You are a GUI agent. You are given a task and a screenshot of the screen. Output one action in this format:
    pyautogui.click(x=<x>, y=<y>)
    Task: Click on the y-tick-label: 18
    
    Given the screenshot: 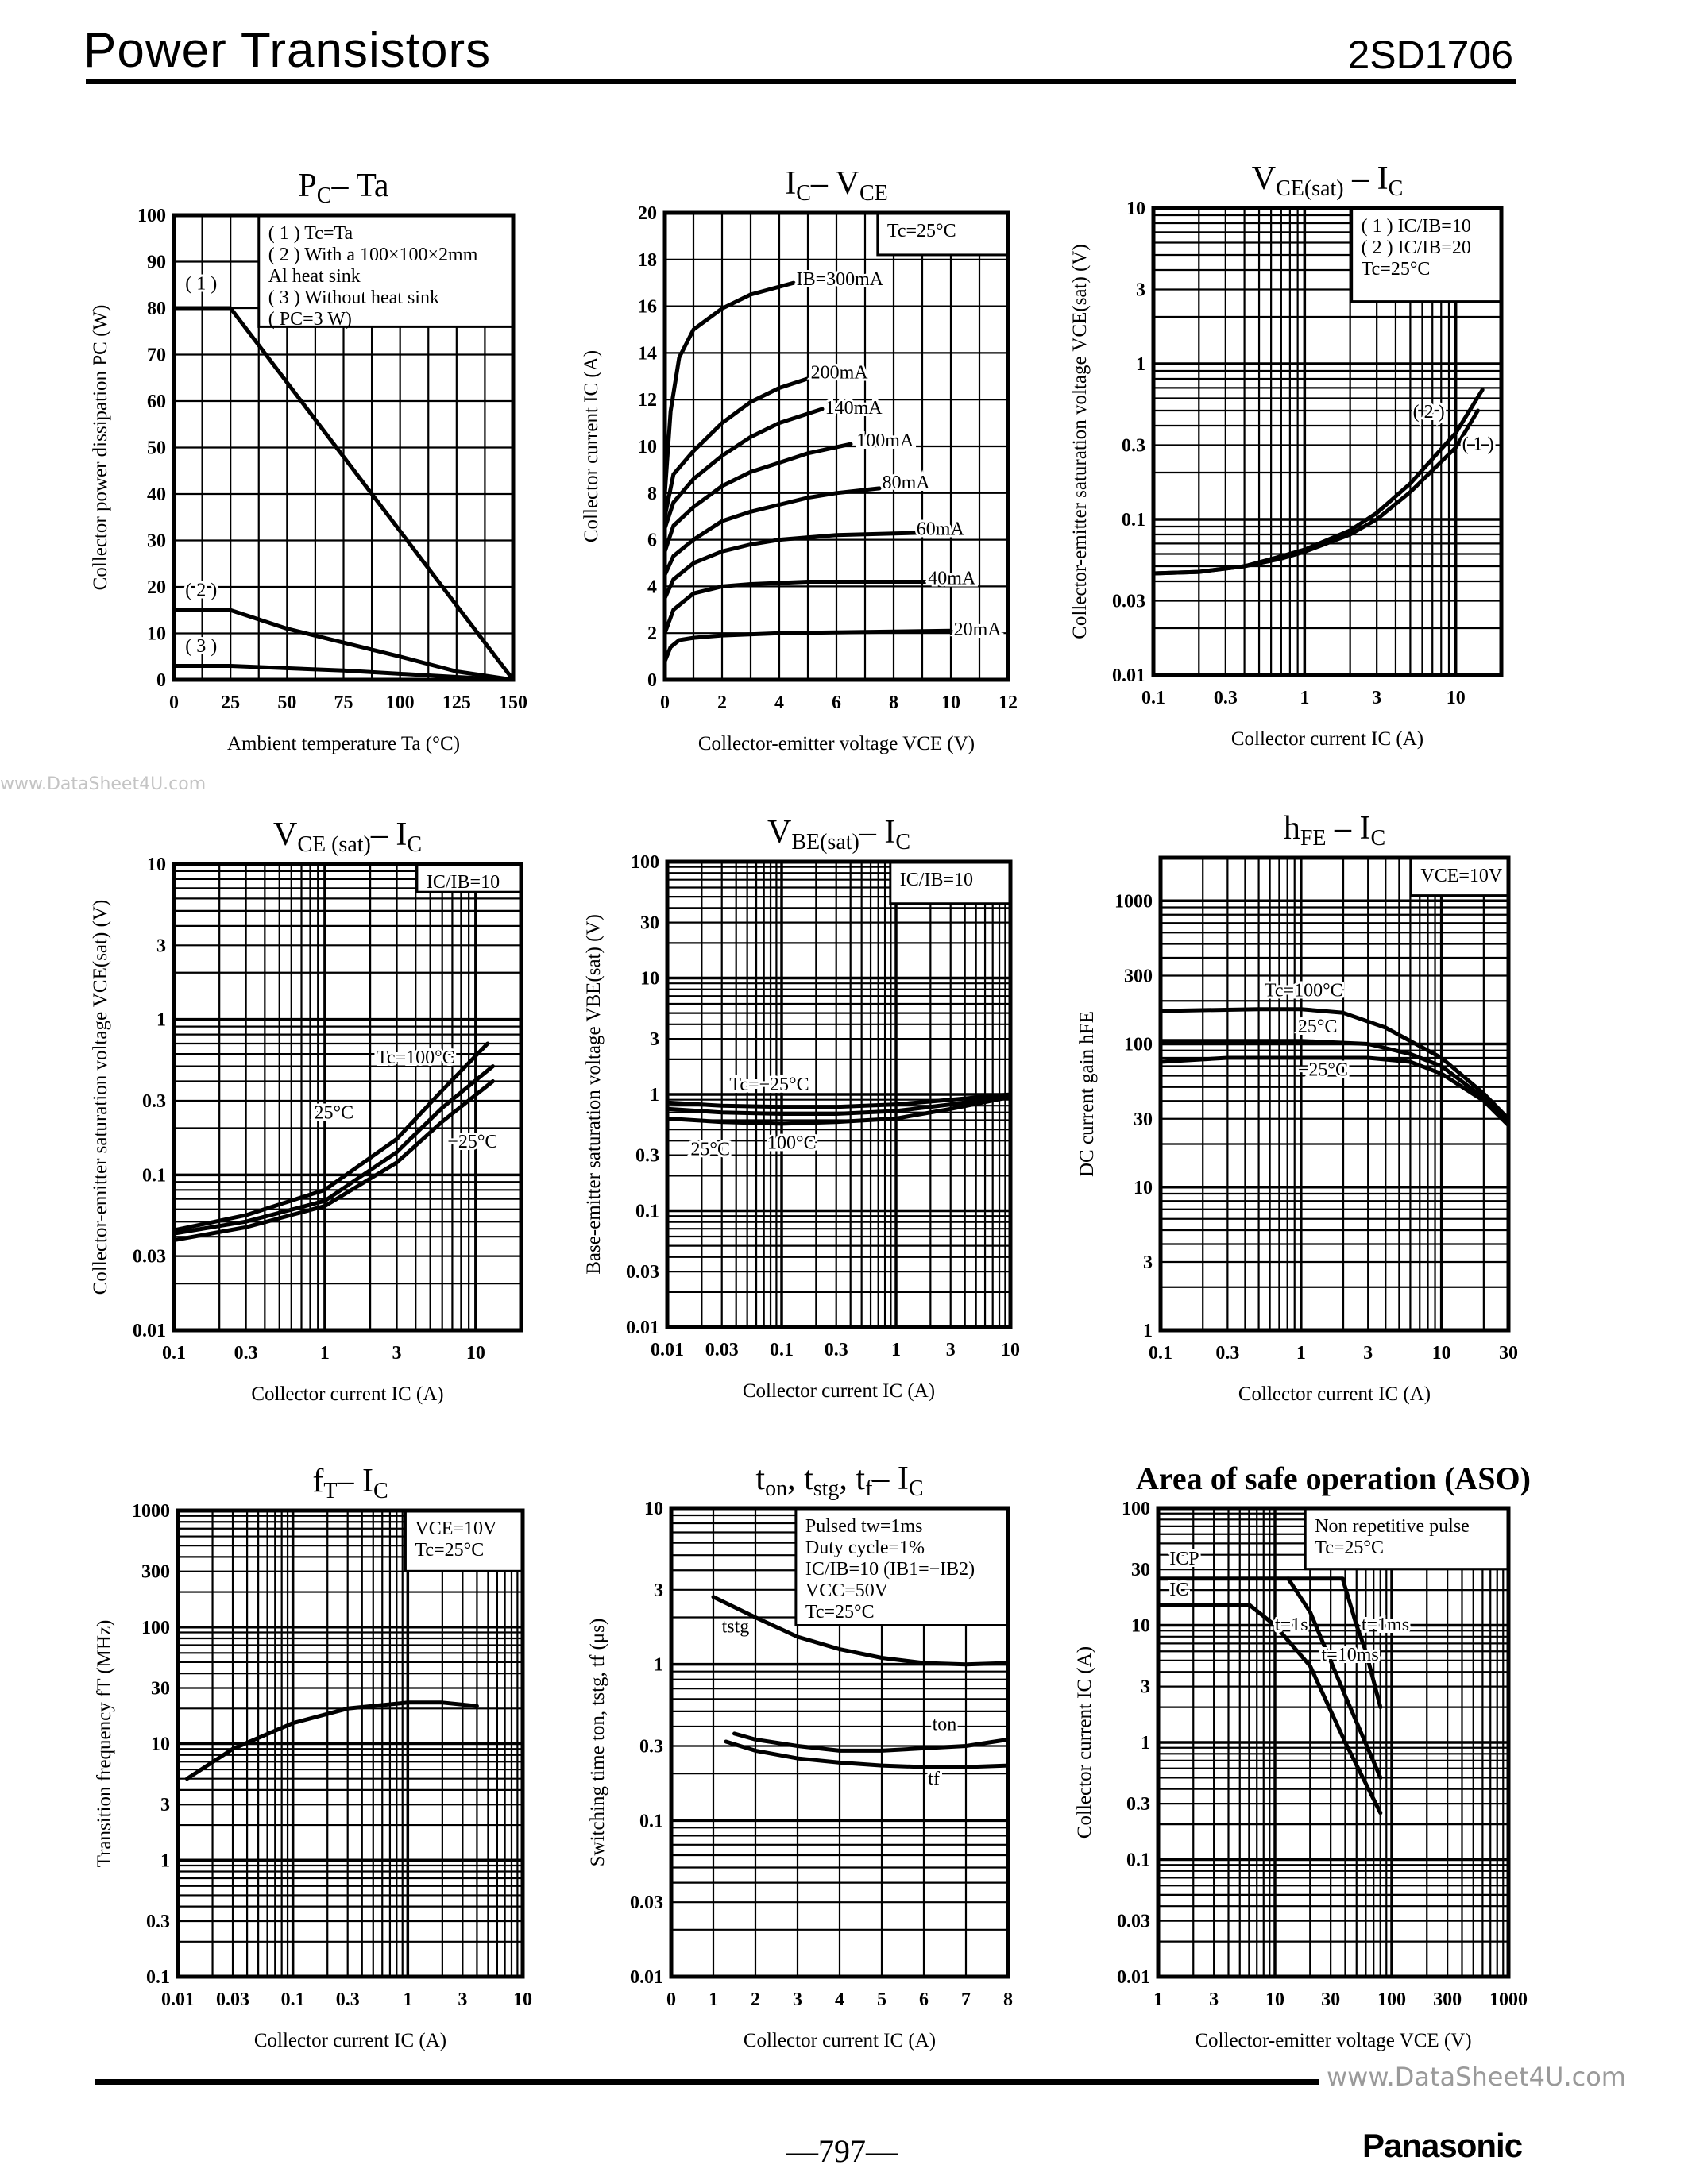 What is the action you would take?
    pyautogui.click(x=648, y=260)
    